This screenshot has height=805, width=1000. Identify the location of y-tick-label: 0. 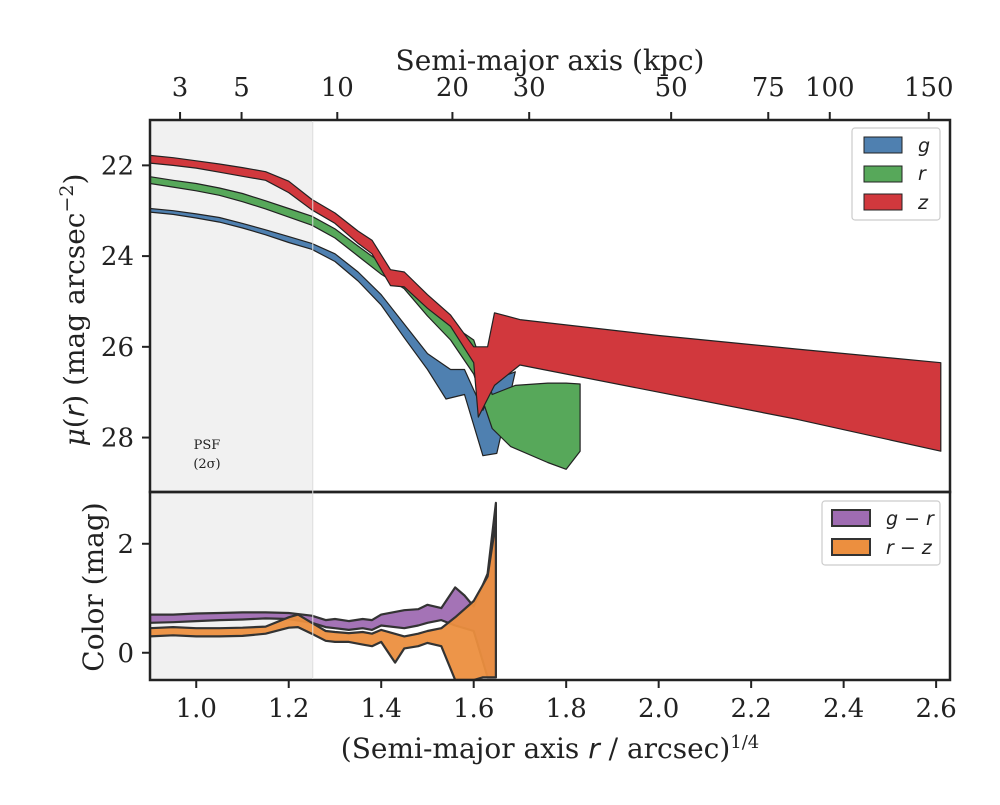
(125, 654).